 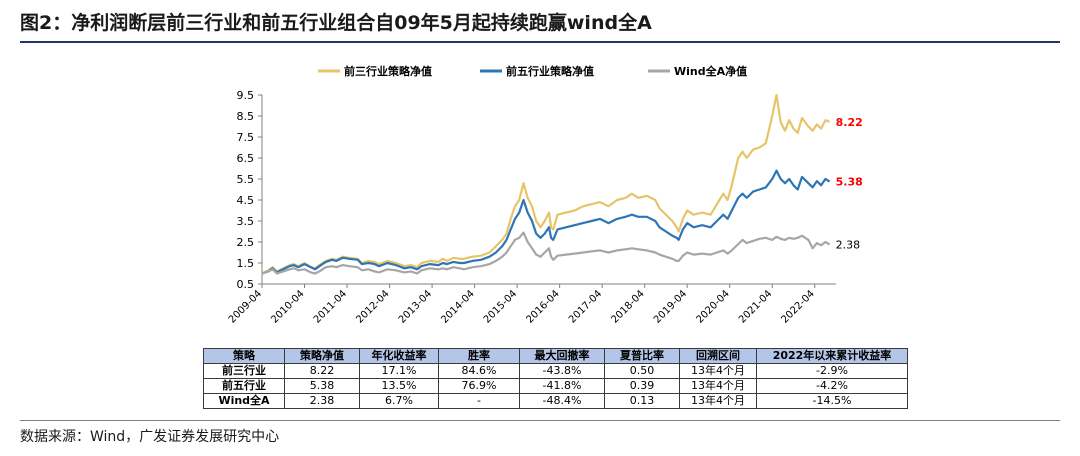 What do you see at coordinates (642, 371) in the screenshot?
I see `table-cell: 0.50` at bounding box center [642, 371].